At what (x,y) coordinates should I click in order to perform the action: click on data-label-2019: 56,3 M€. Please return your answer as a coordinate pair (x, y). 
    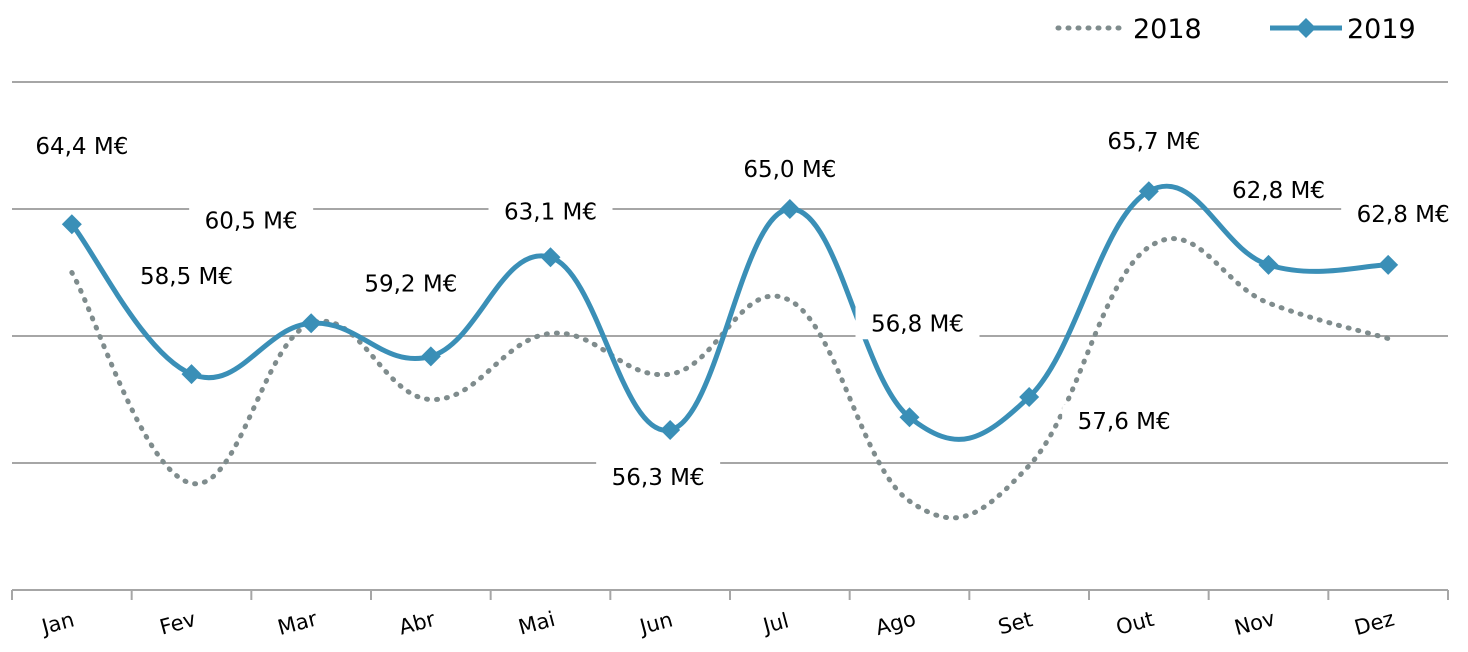
    Looking at the image, I should click on (658, 478).